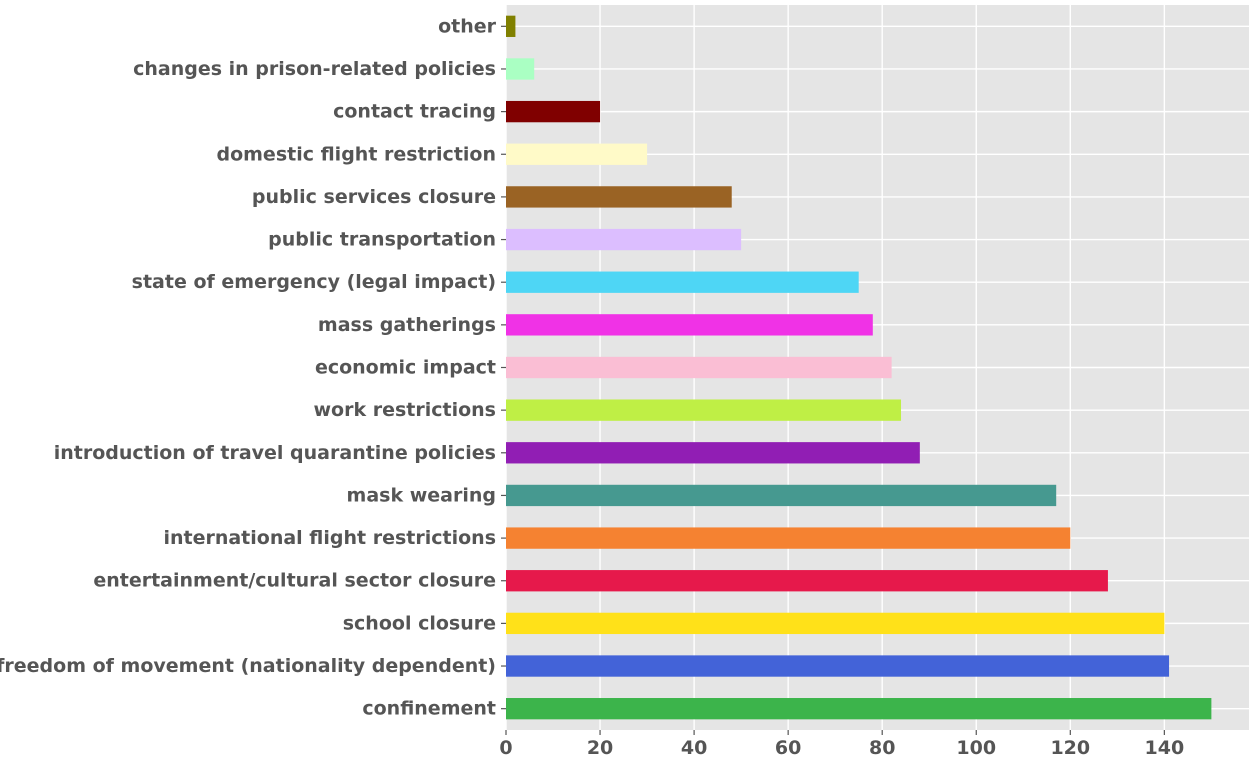  Describe the element at coordinates (976, 748) in the screenshot. I see `x-tick-label: 100` at that location.